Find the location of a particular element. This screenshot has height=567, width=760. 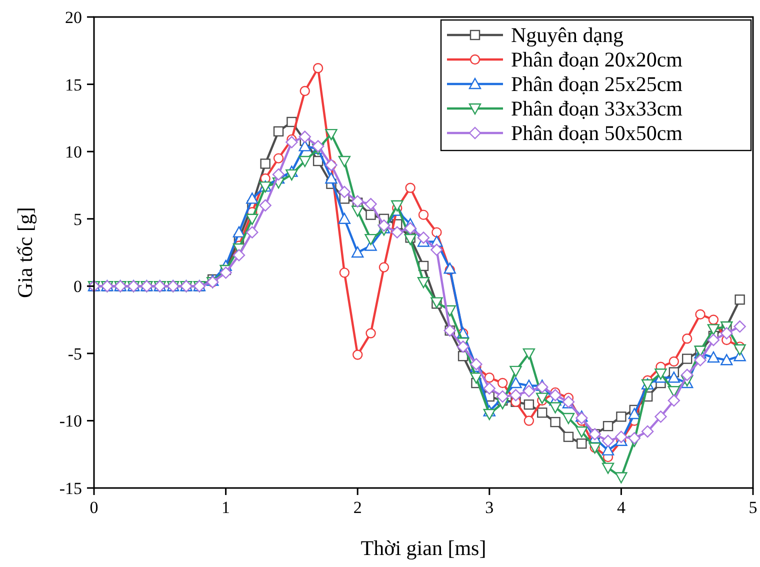

y-tick-label: -10 is located at coordinates (70, 421).